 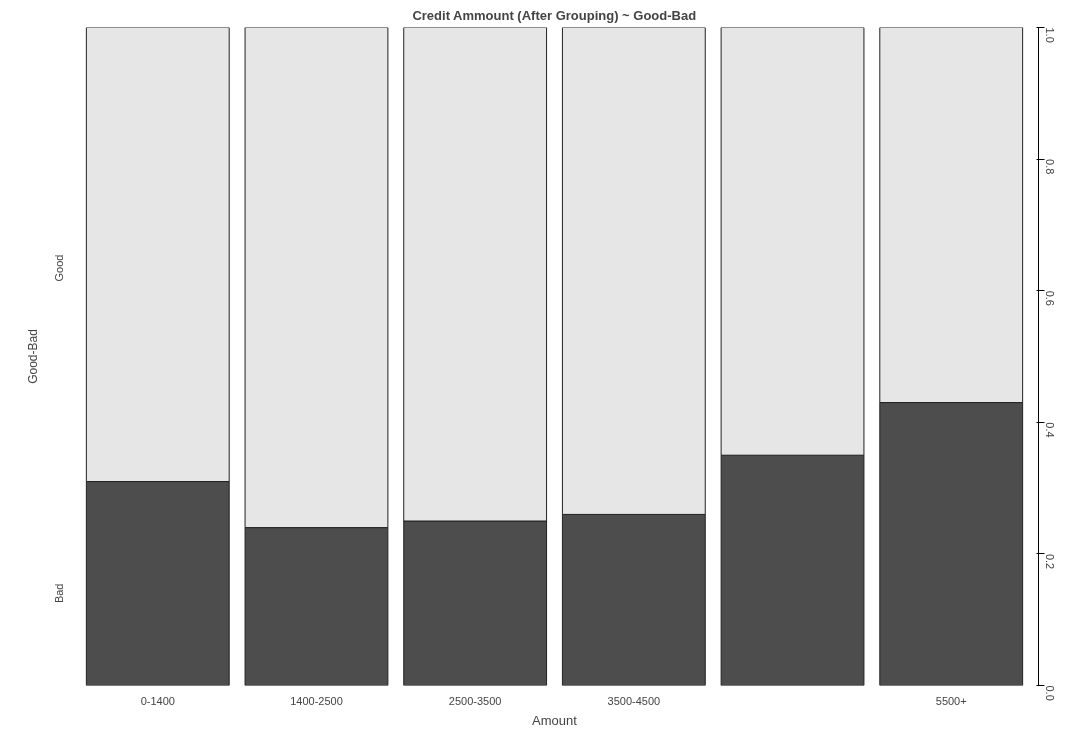 What do you see at coordinates (59, 593) in the screenshot?
I see `text: Bad` at bounding box center [59, 593].